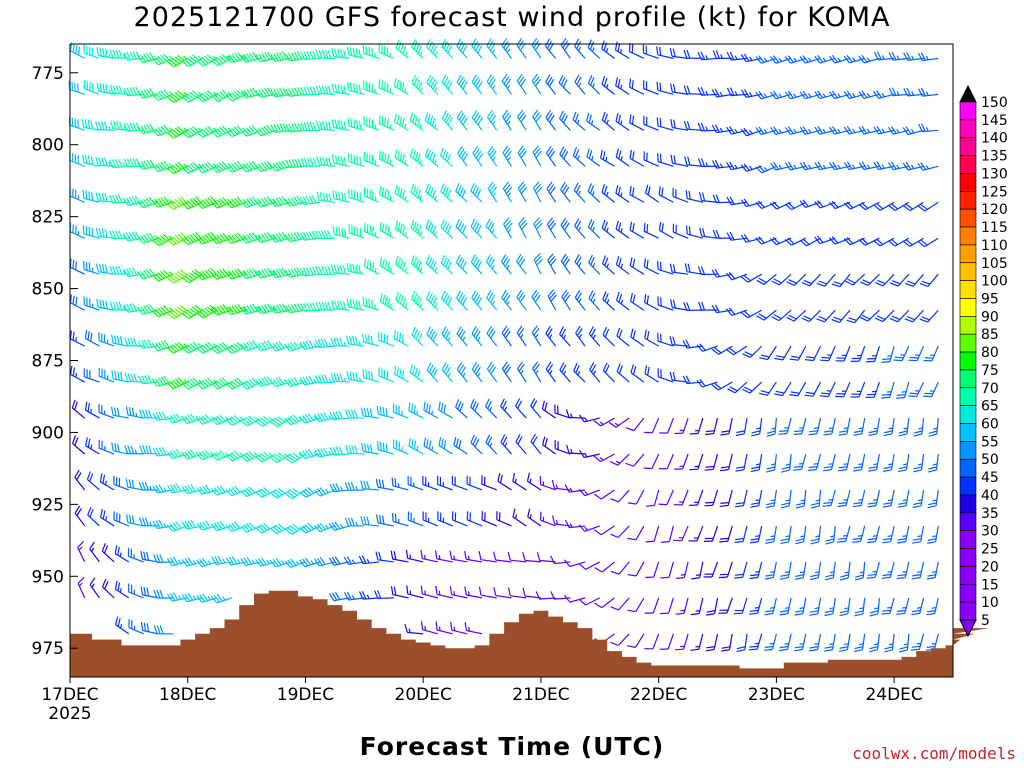 The height and width of the screenshot is (768, 1024). What do you see at coordinates (593, 601) in the screenshot?
I see `barb-staff` at bounding box center [593, 601].